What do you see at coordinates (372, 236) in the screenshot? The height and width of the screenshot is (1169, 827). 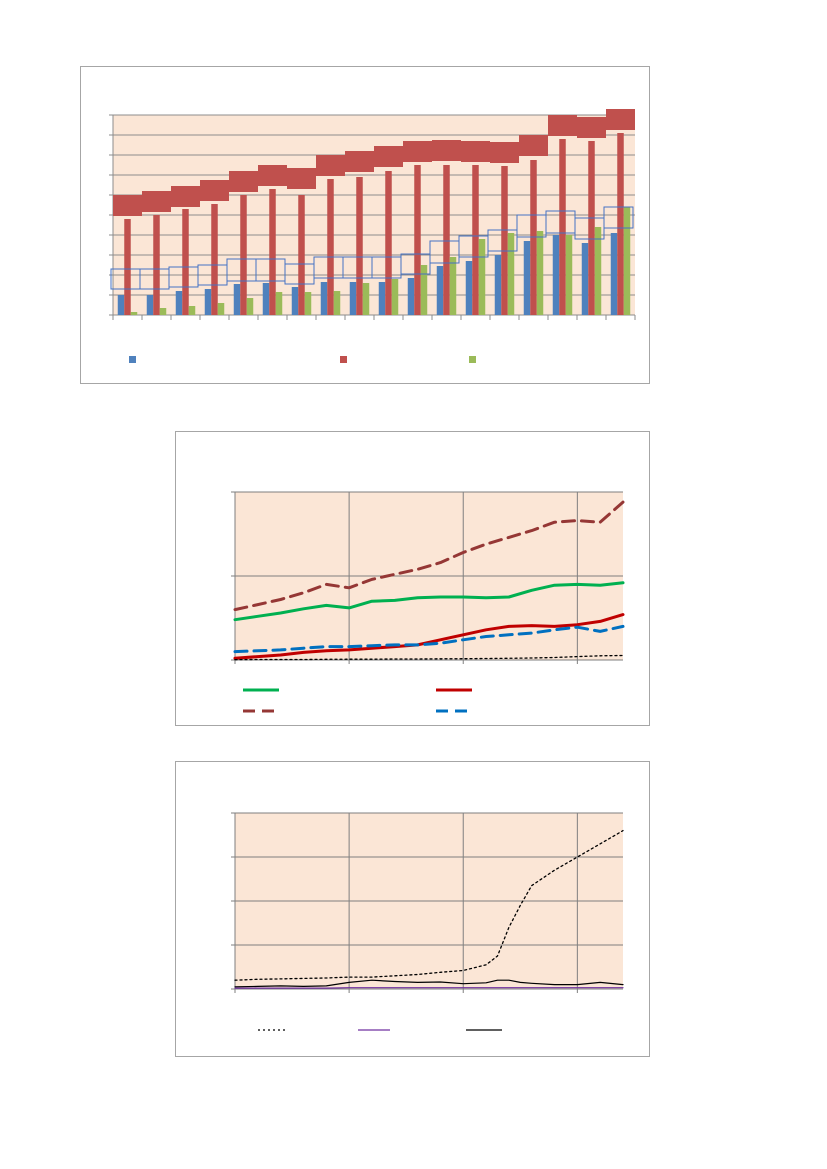 I see `bar-chart` at bounding box center [372, 236].